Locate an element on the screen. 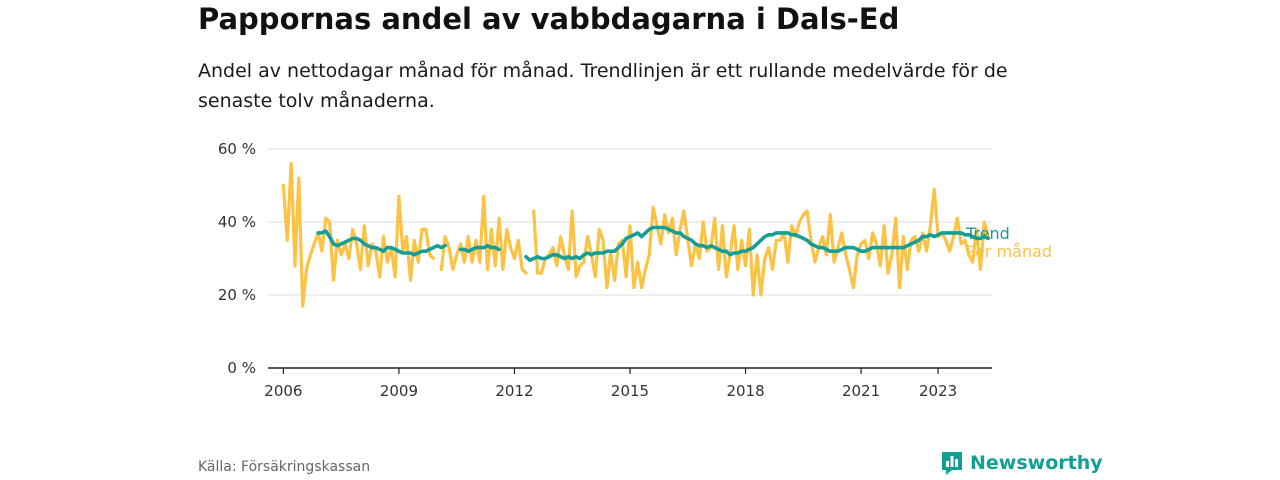  x-tick-label: 2021 is located at coordinates (861, 391).